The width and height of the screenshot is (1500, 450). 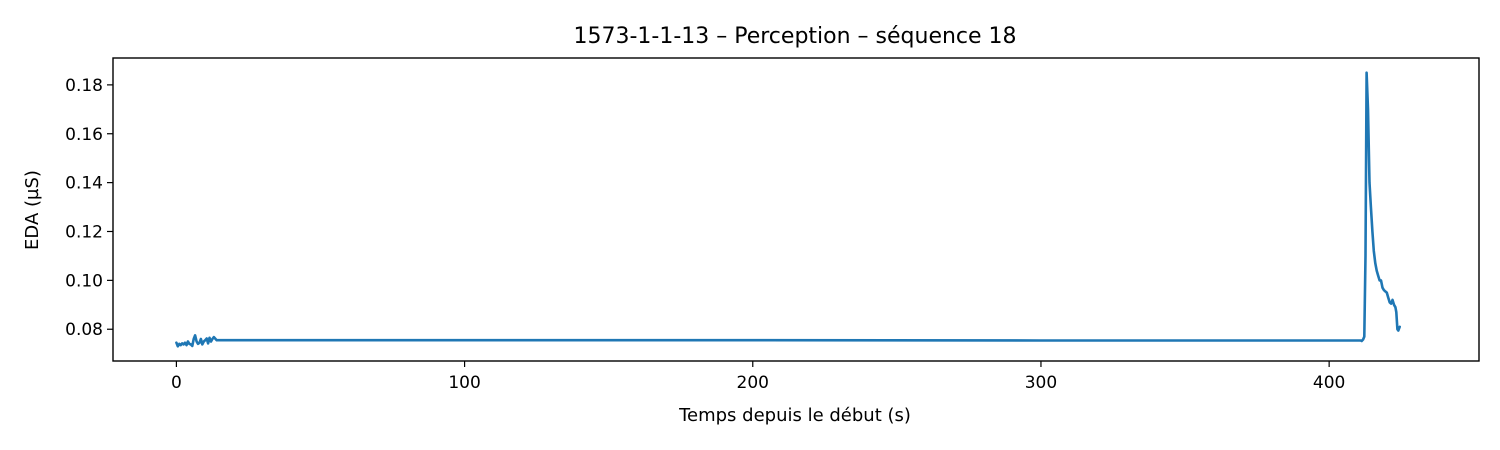 I want to click on x-axis-label: Temps depuis le début (s), so click(x=794, y=415).